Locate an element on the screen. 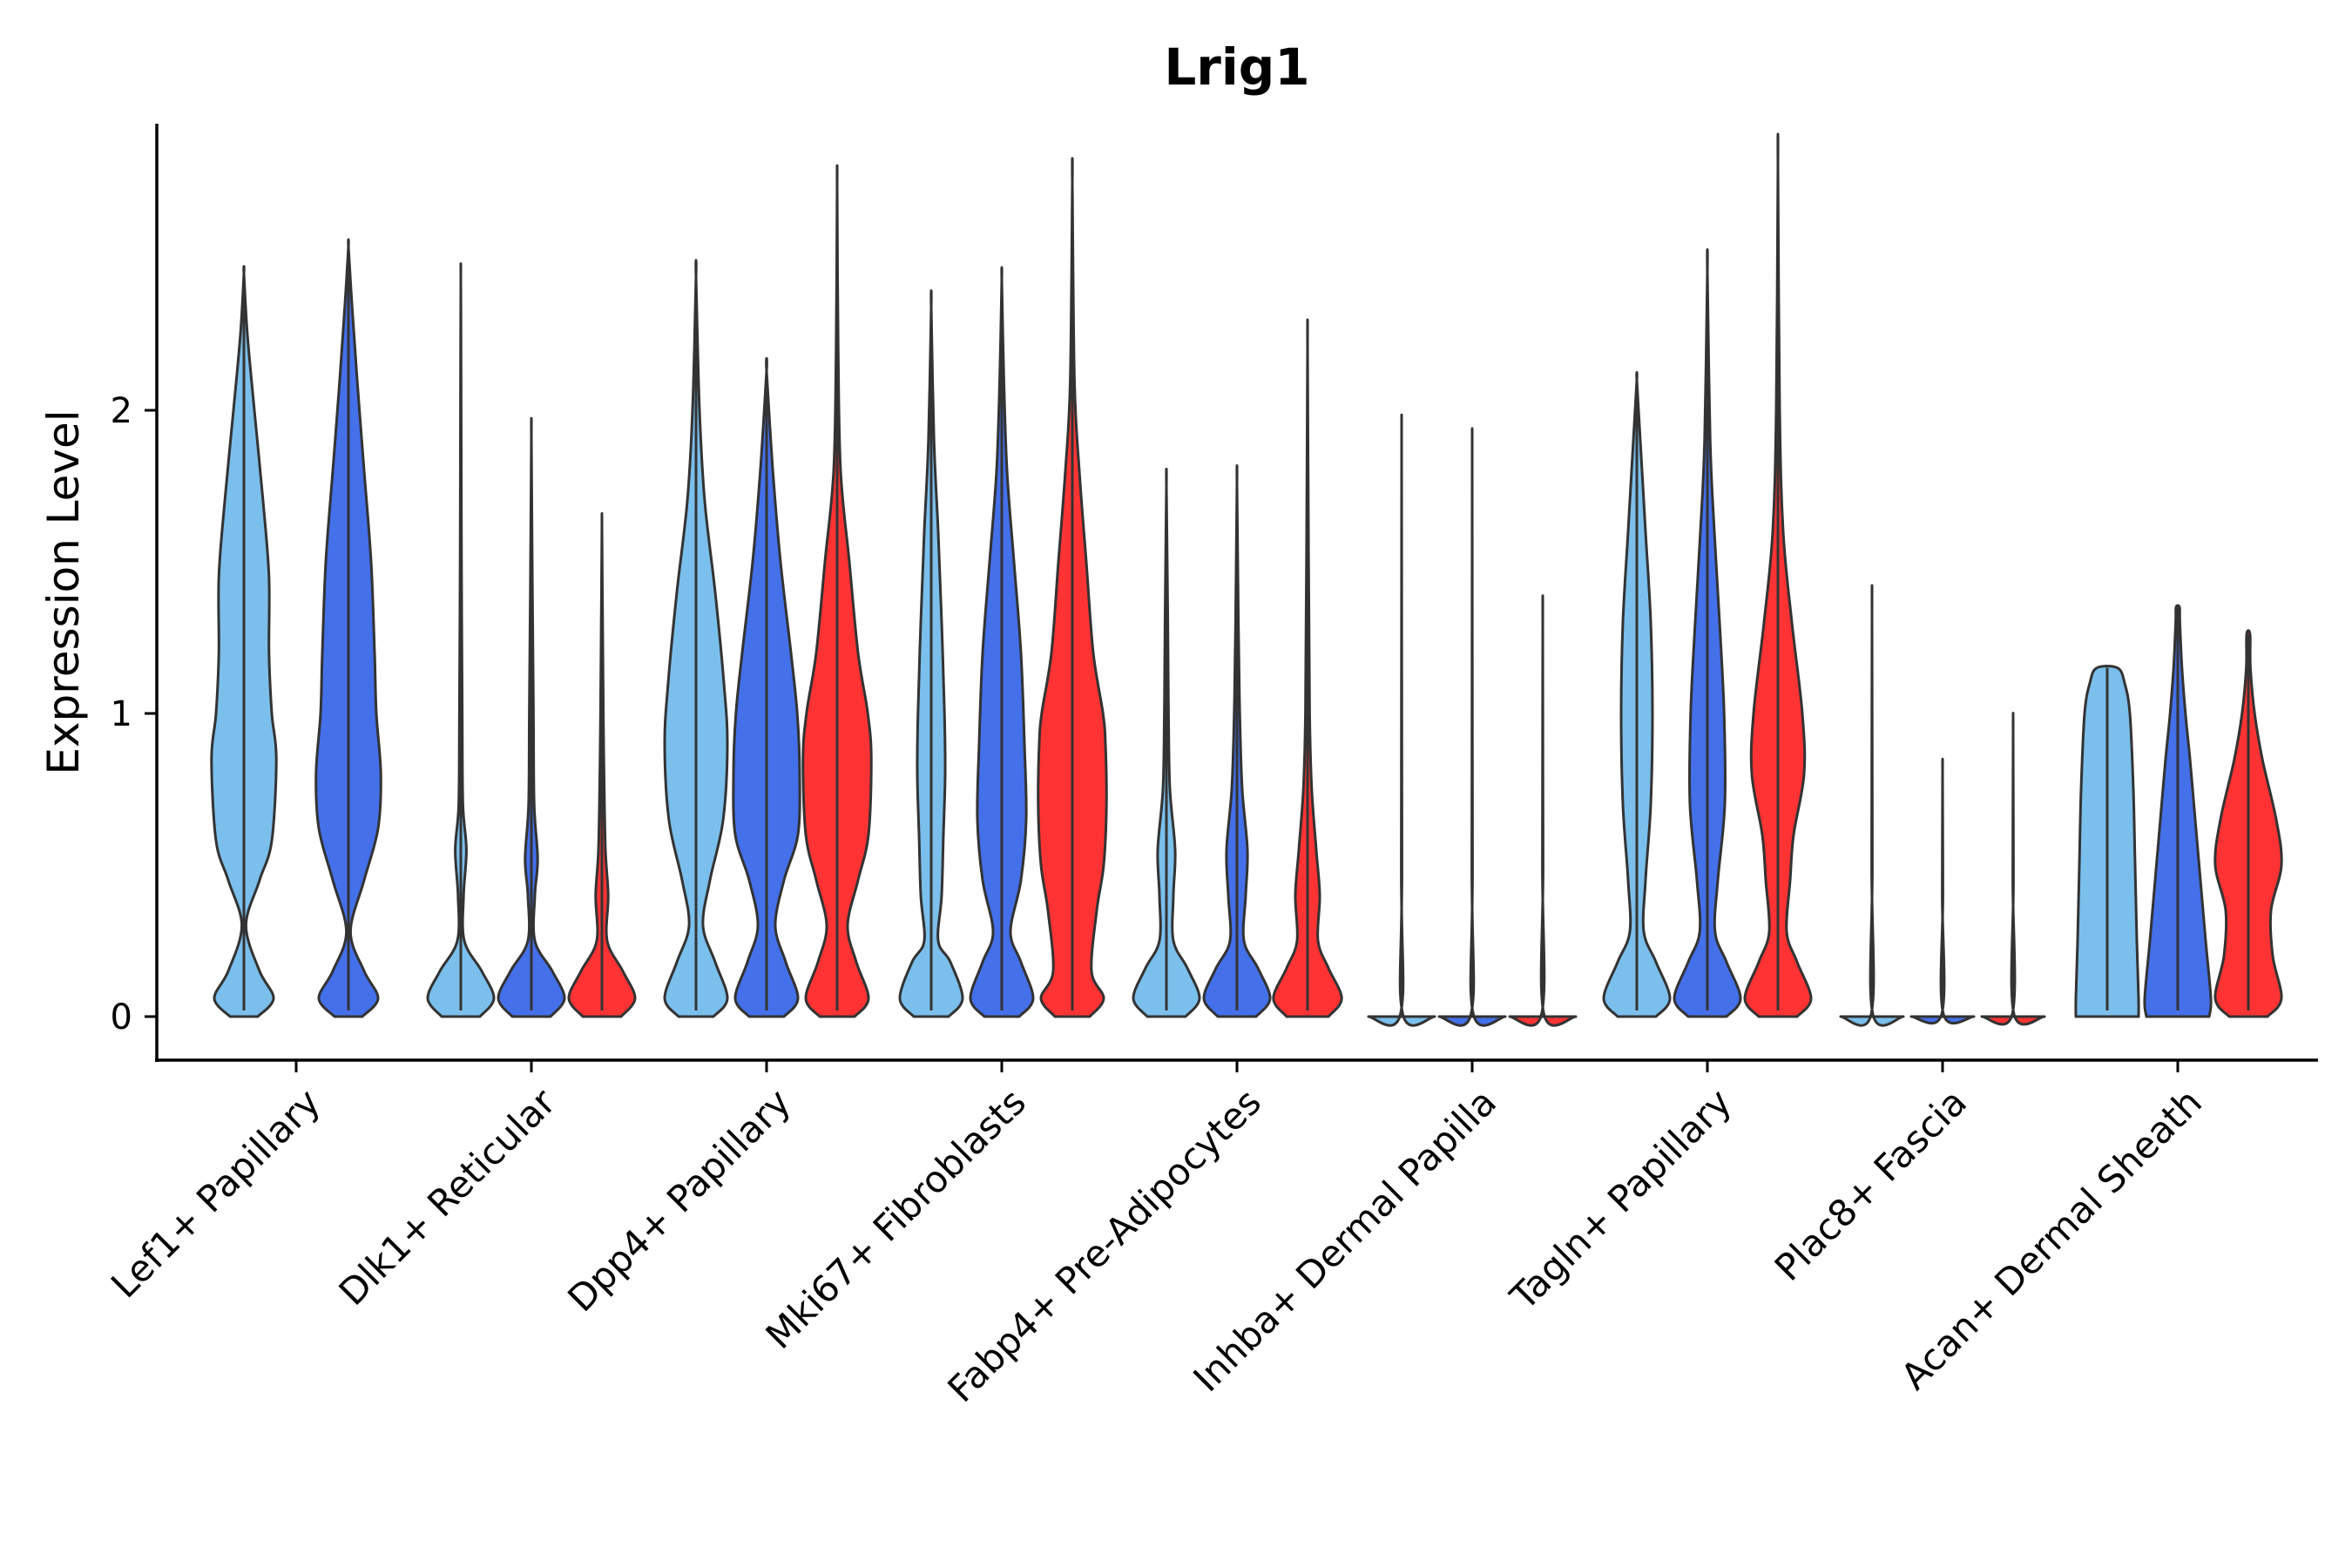 This screenshot has width=2352, height=1568. chart-title: Lrig1 is located at coordinates (1236, 67).